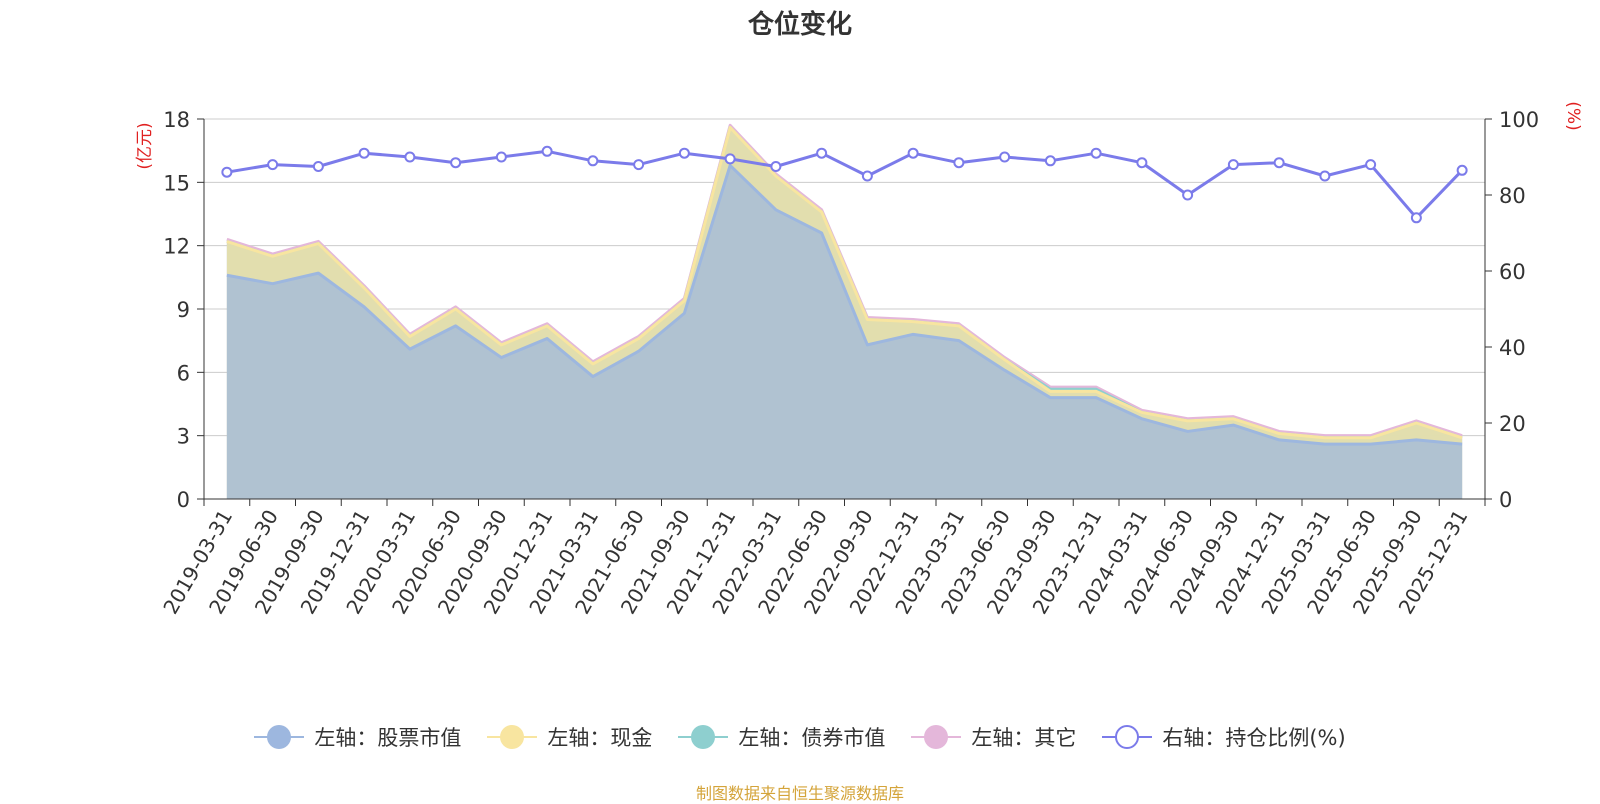 Image resolution: width=1600 pixels, height=804 pixels. What do you see at coordinates (812, 738) in the screenshot?
I see `legend-label: 左轴：债券市值` at bounding box center [812, 738].